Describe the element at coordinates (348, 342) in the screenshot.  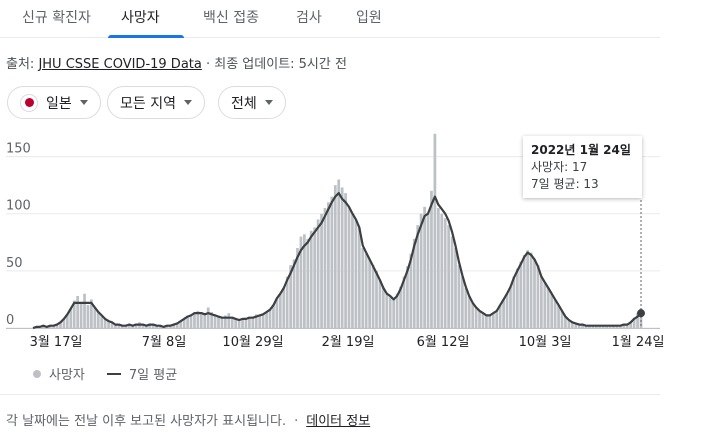
I see `x-tick-label: 2월 19일` at that location.